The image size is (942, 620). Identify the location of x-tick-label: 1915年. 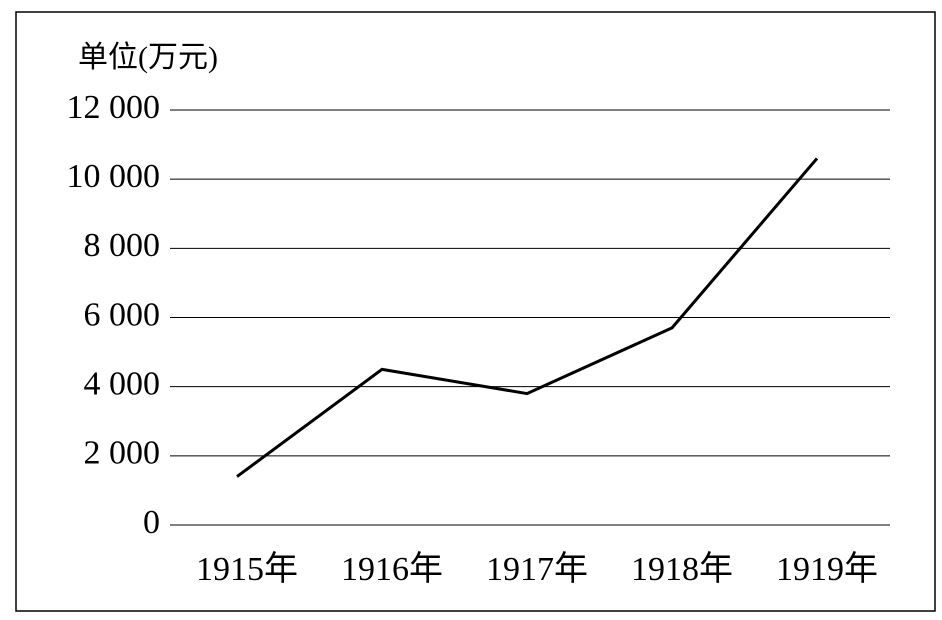
(247, 569).